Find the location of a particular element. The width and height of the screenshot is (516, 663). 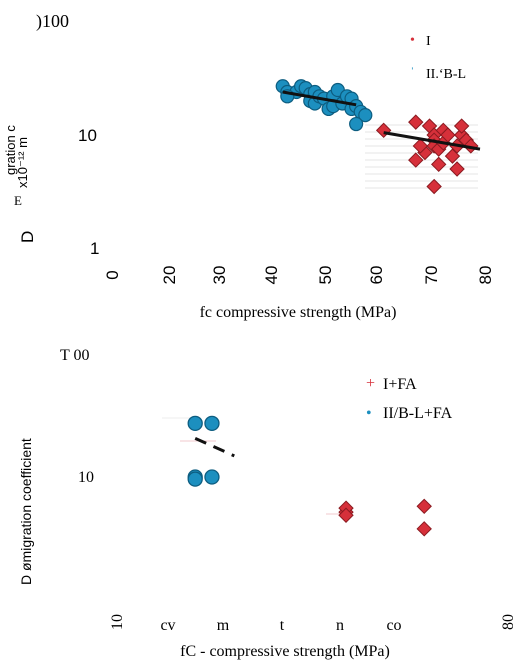

chart2-x-tick-label: n is located at coordinates (340, 625).